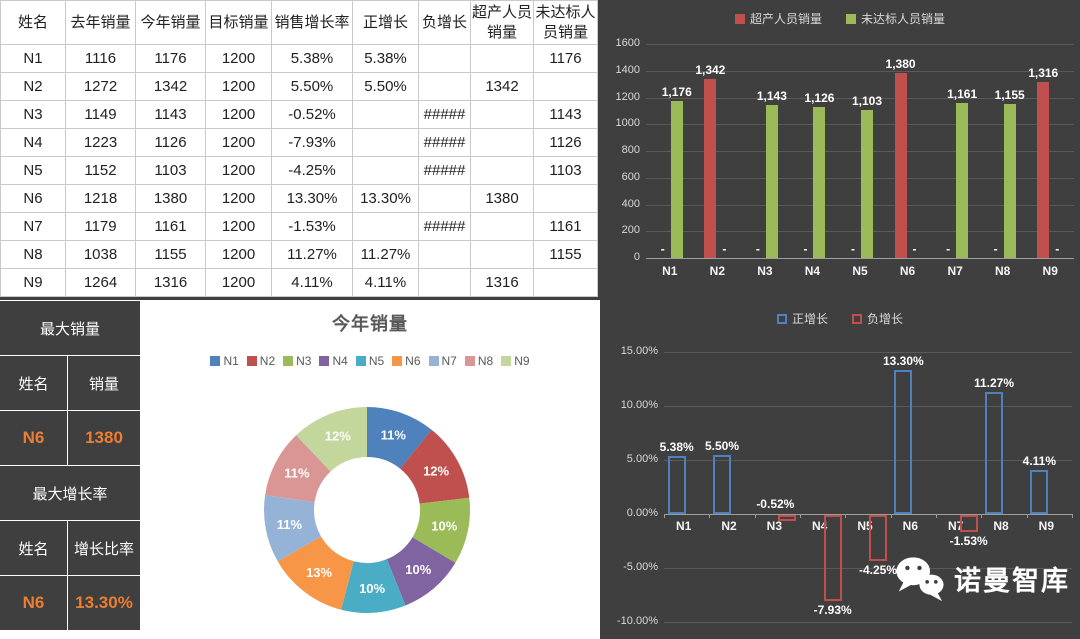 This screenshot has height=639, width=1080. I want to click on table-cell: N5, so click(33, 170).